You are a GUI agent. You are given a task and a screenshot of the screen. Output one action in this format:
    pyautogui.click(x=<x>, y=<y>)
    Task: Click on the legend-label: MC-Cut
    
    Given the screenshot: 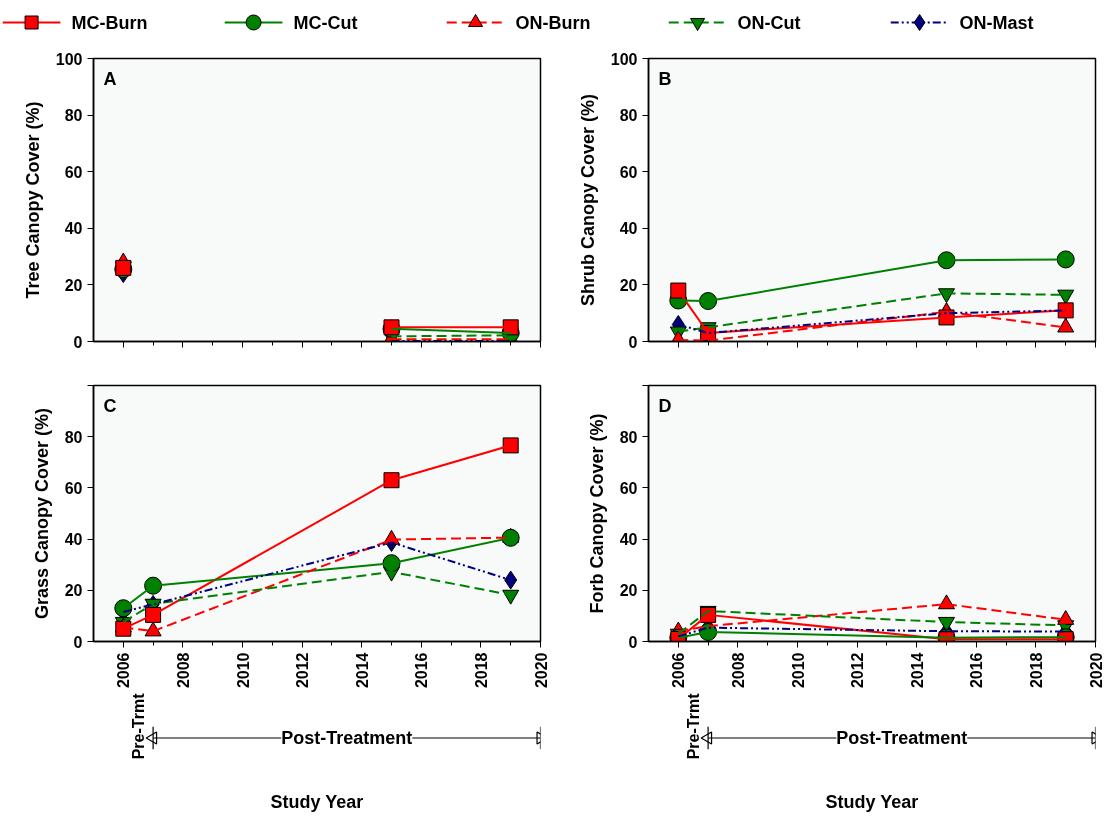 What is the action you would take?
    pyautogui.click(x=325, y=22)
    